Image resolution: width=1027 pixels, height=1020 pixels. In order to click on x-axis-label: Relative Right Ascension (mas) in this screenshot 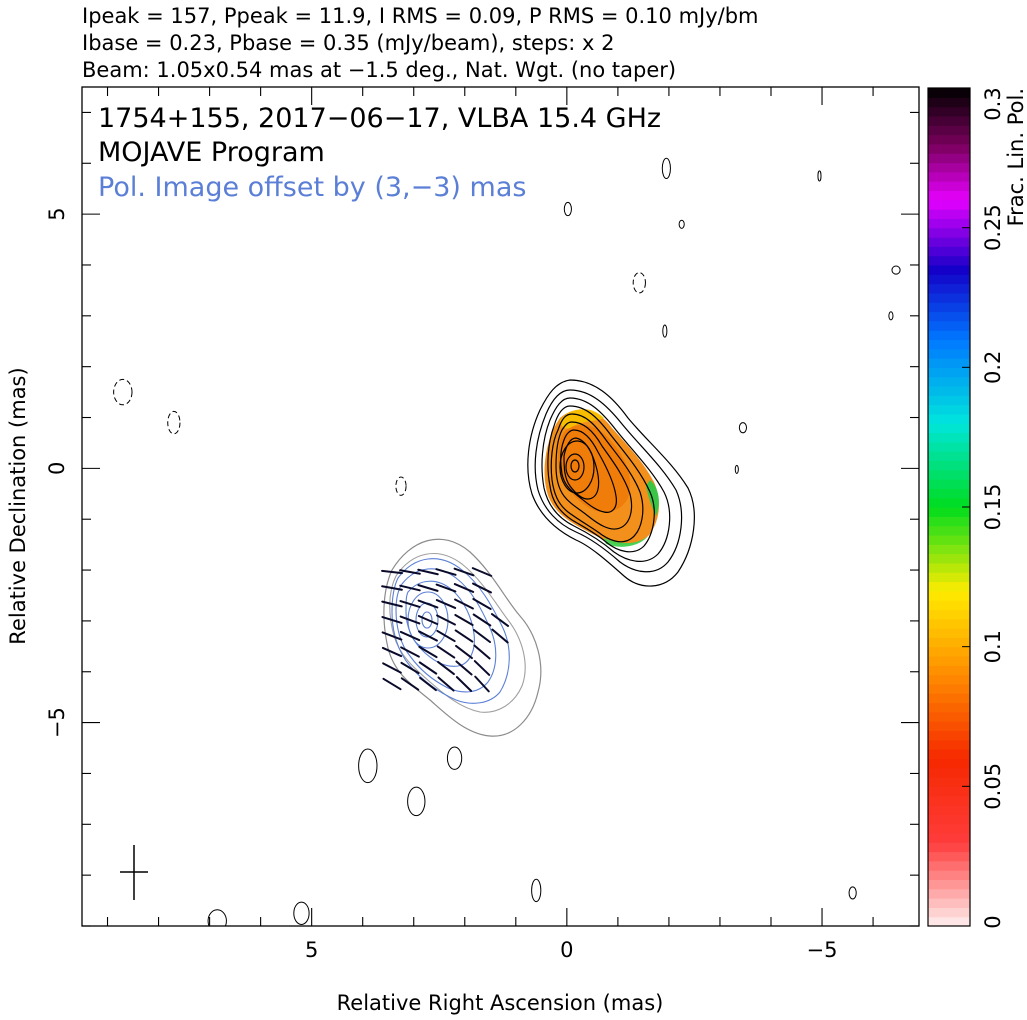, I will do `click(500, 1003)`.